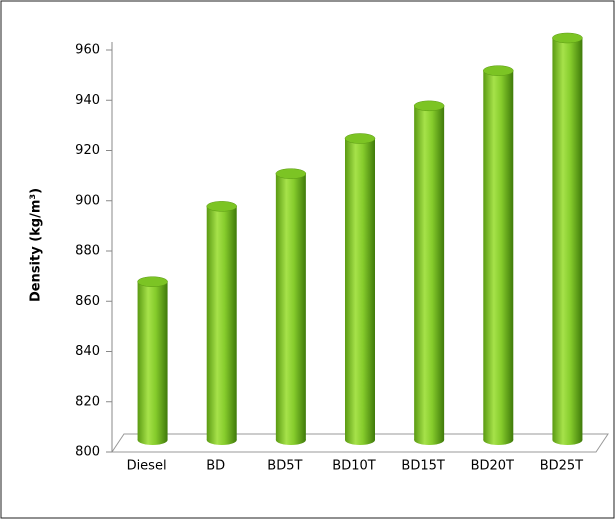  I want to click on y-axis-label: Density (kg/m³), so click(36, 245).